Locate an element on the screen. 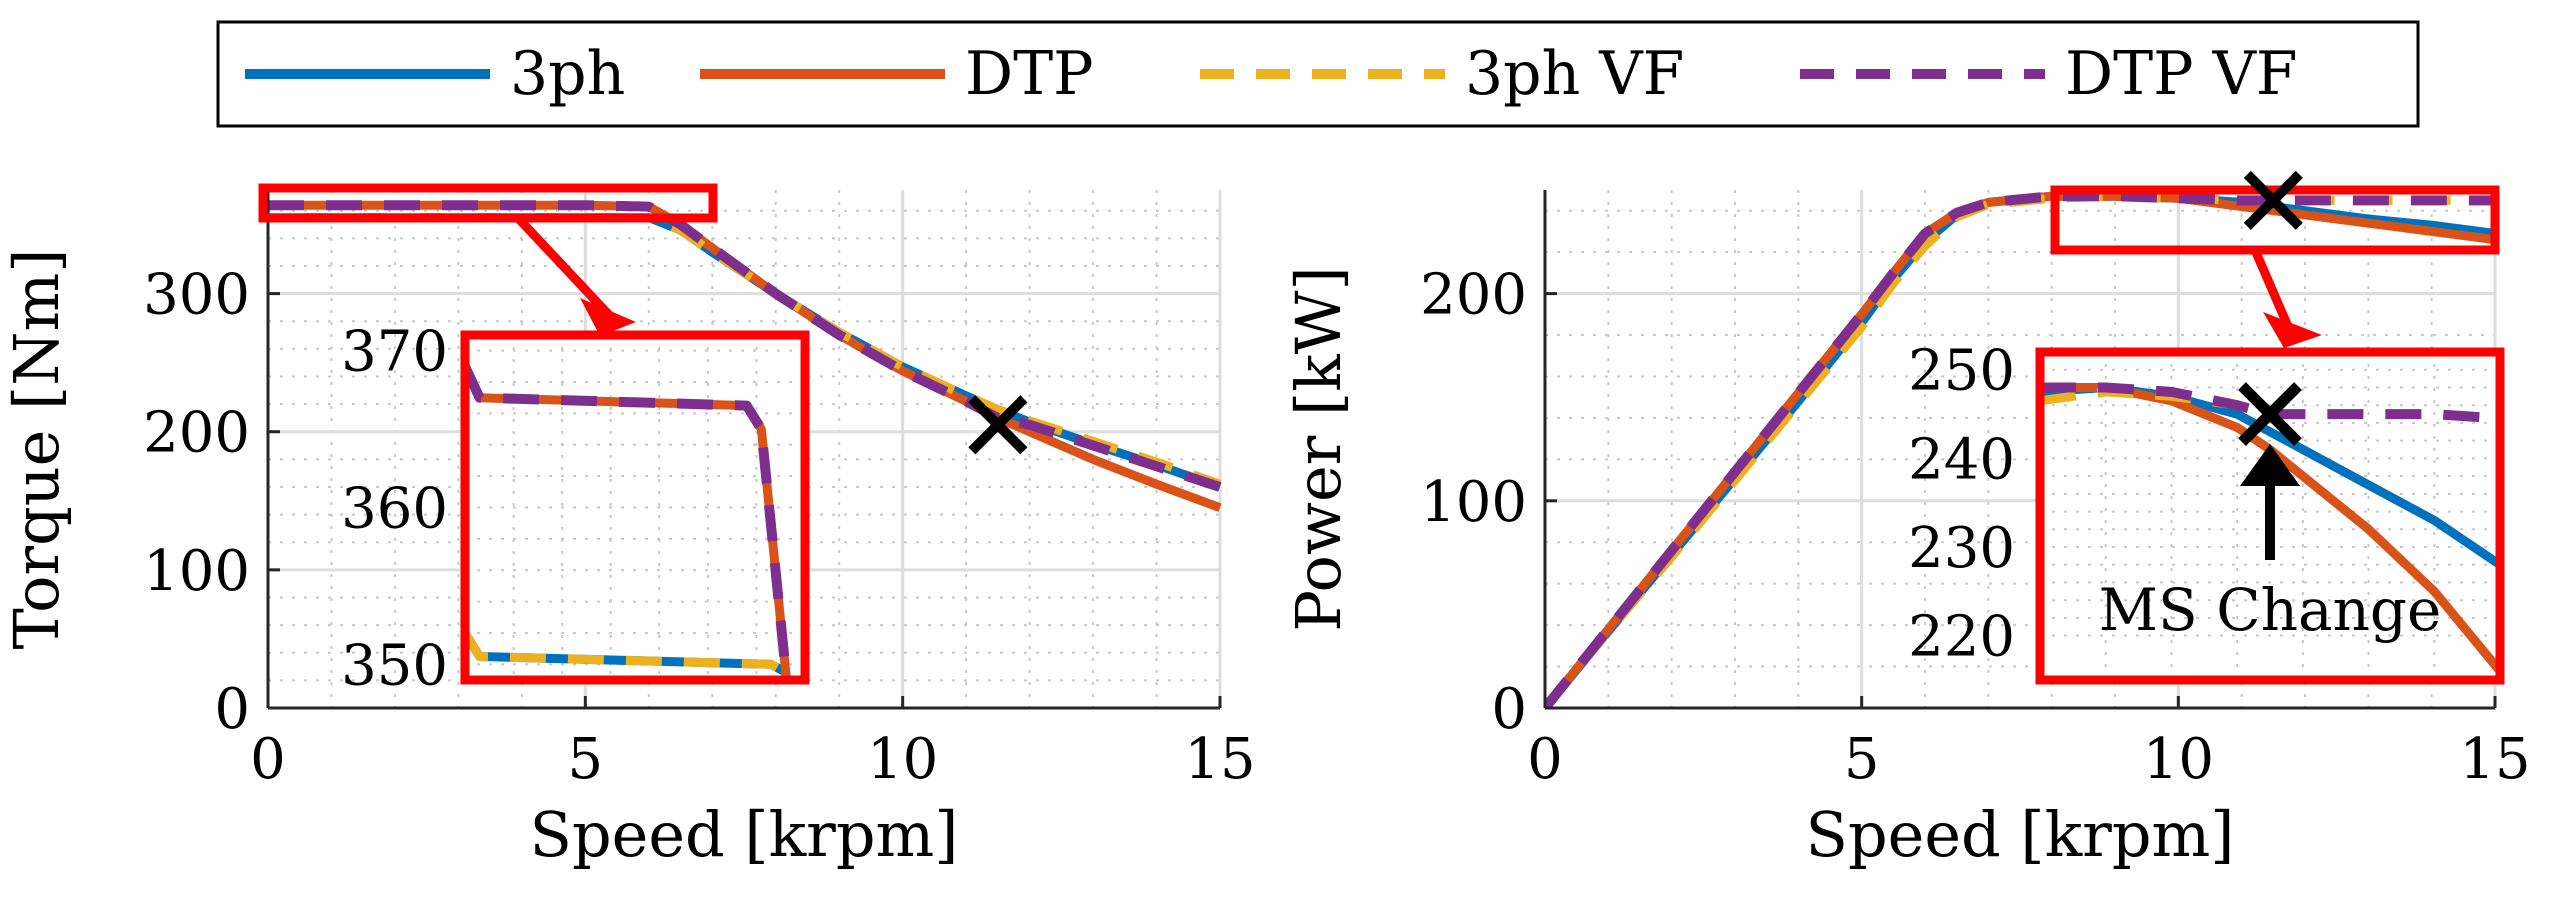 Image resolution: width=2550 pixels, height=920 pixels. torque-series-dtp-vf is located at coordinates (745, 346).